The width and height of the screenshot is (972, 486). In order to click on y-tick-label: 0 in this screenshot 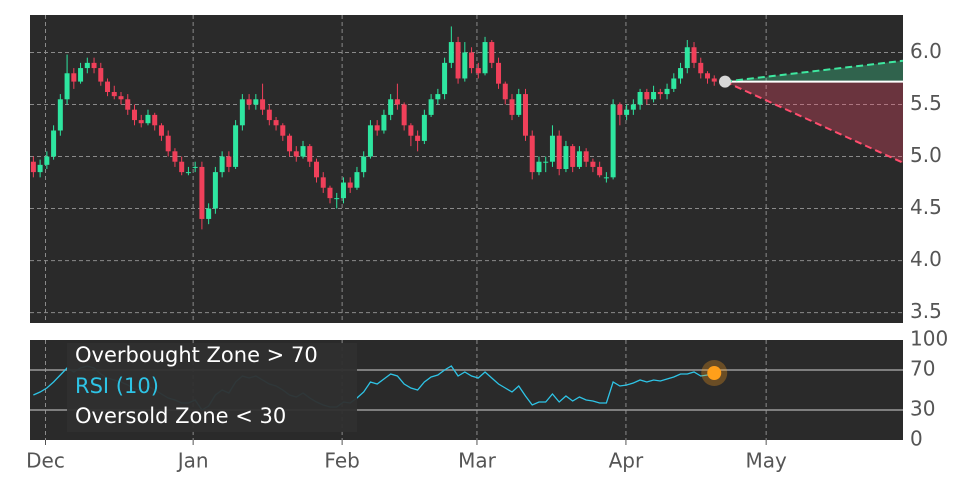, I will do `click(916, 439)`.